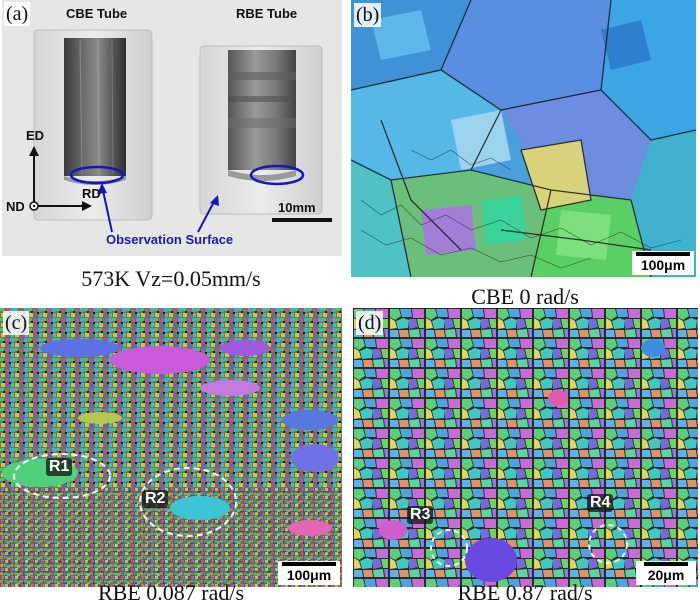 The height and width of the screenshot is (607, 700). I want to click on axis-nd-label: ND, so click(15, 206).